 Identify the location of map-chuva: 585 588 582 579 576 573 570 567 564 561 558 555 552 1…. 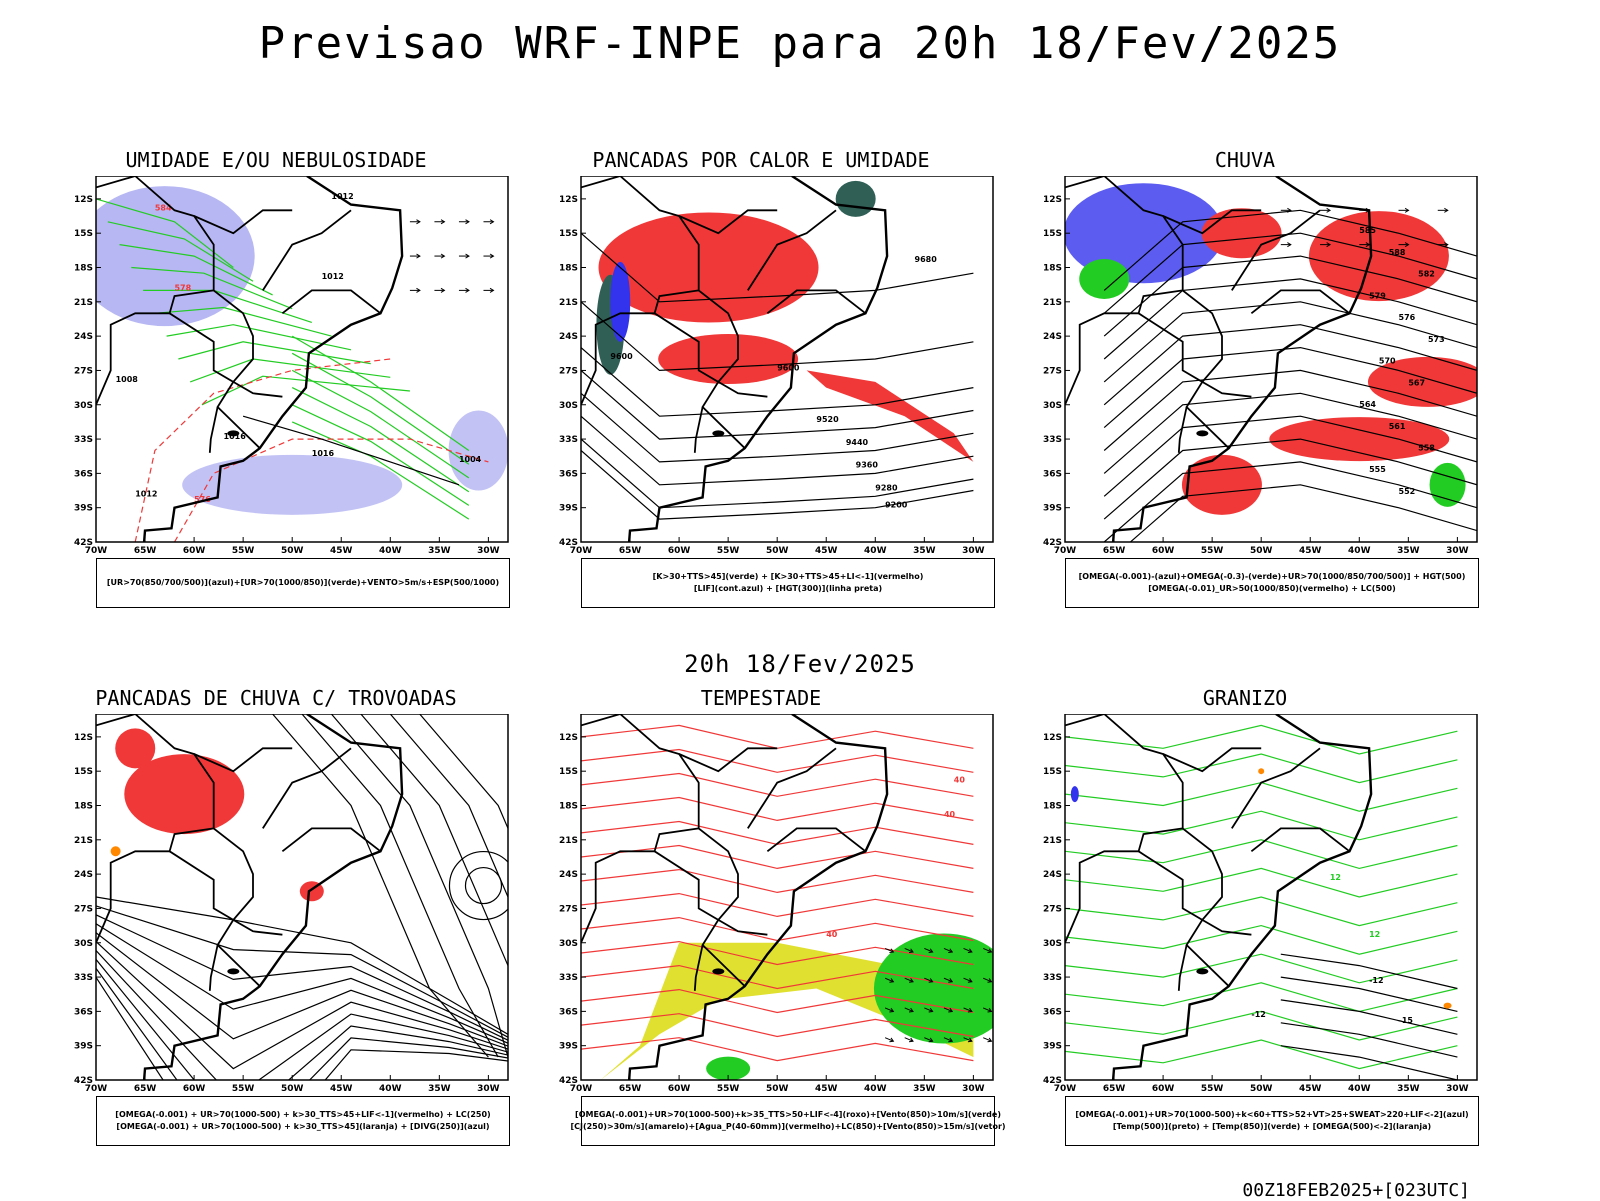
(1260, 366).